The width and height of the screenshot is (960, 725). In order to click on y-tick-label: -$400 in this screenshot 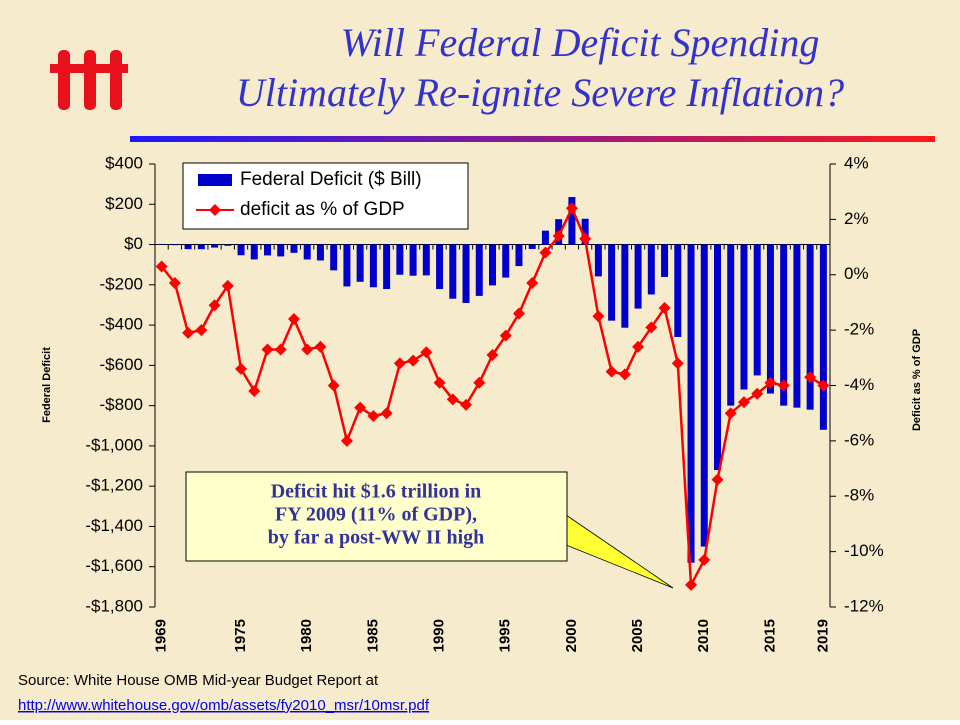, I will do `click(121, 324)`.